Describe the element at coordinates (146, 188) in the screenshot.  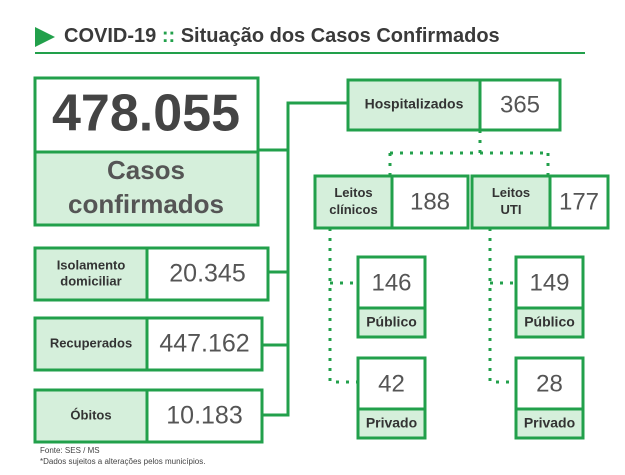
I see `total-label-box` at that location.